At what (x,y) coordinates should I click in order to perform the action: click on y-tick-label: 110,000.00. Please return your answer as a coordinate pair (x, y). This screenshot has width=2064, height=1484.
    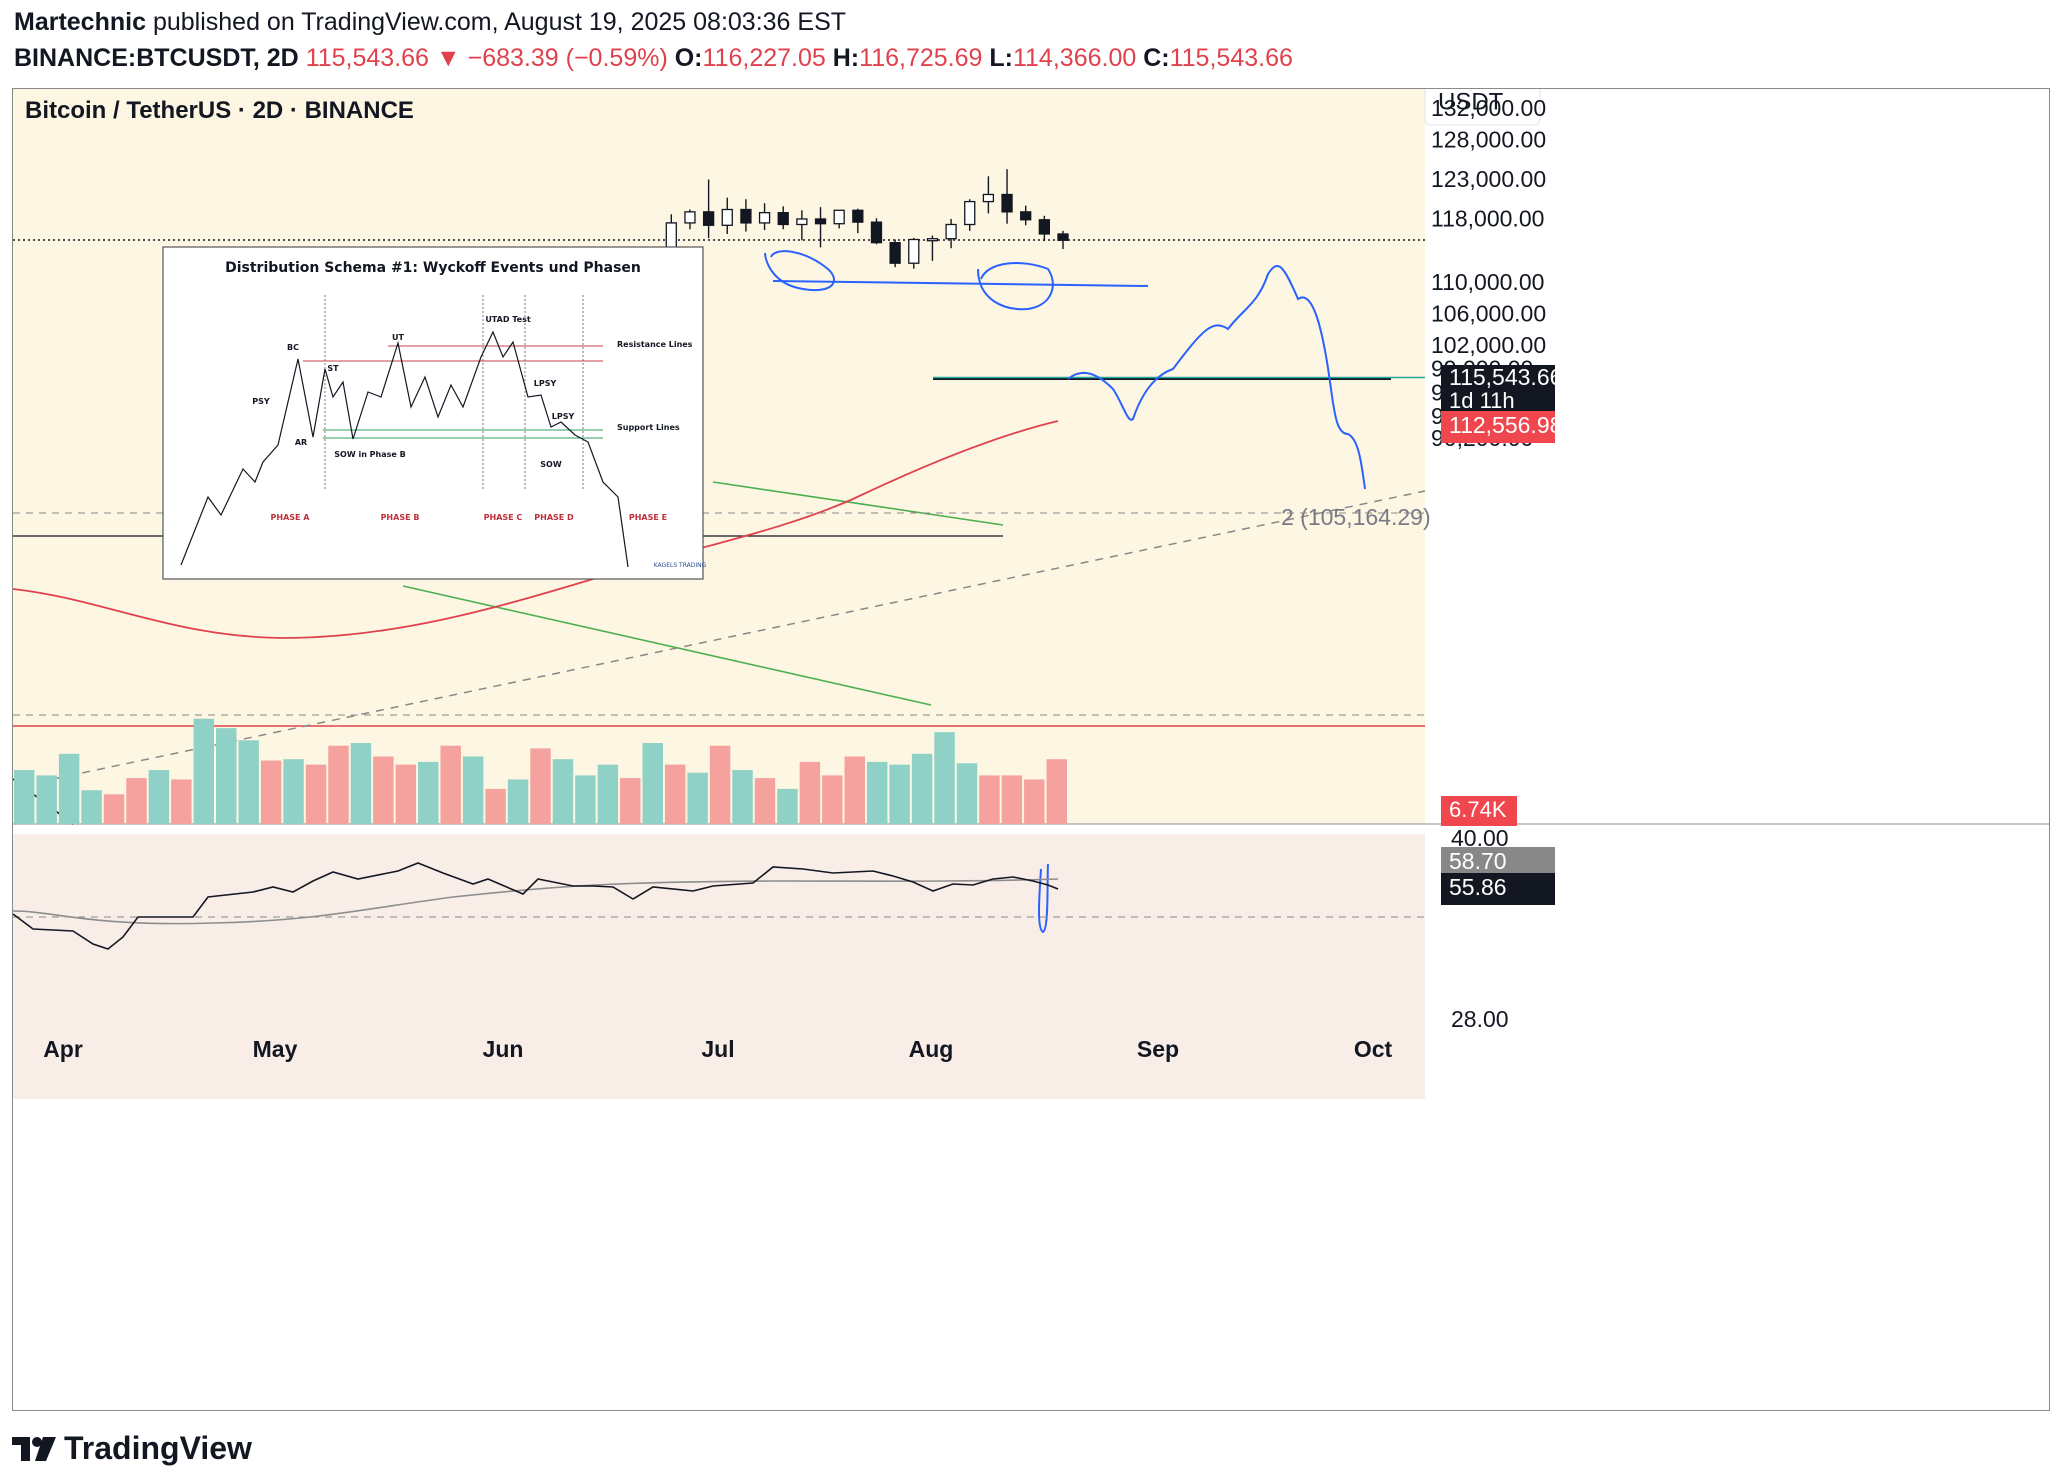
    Looking at the image, I should click on (1487, 282).